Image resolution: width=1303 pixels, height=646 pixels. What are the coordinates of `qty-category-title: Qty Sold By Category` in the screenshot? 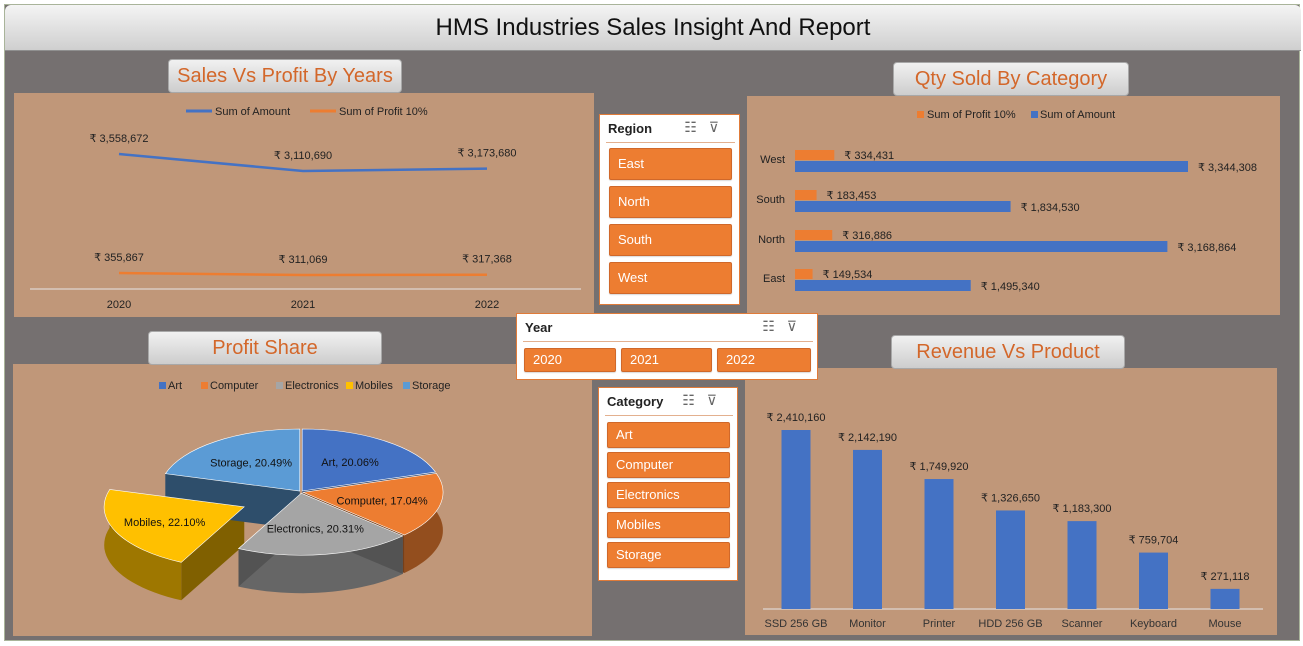 It's located at (1011, 79).